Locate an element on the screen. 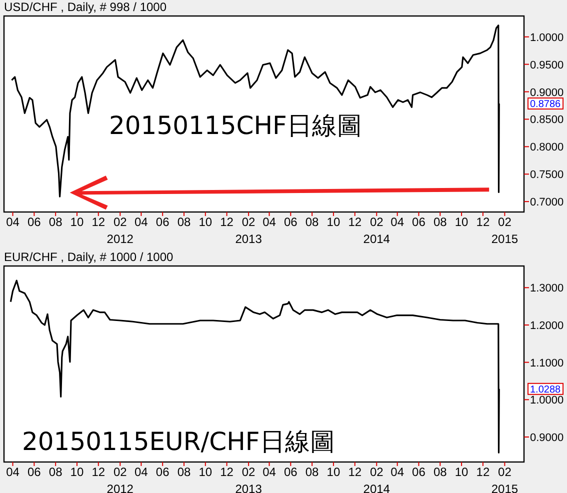 The image size is (567, 493). annotation: 20150115EUR/CHF日線圖 is located at coordinates (178, 441).